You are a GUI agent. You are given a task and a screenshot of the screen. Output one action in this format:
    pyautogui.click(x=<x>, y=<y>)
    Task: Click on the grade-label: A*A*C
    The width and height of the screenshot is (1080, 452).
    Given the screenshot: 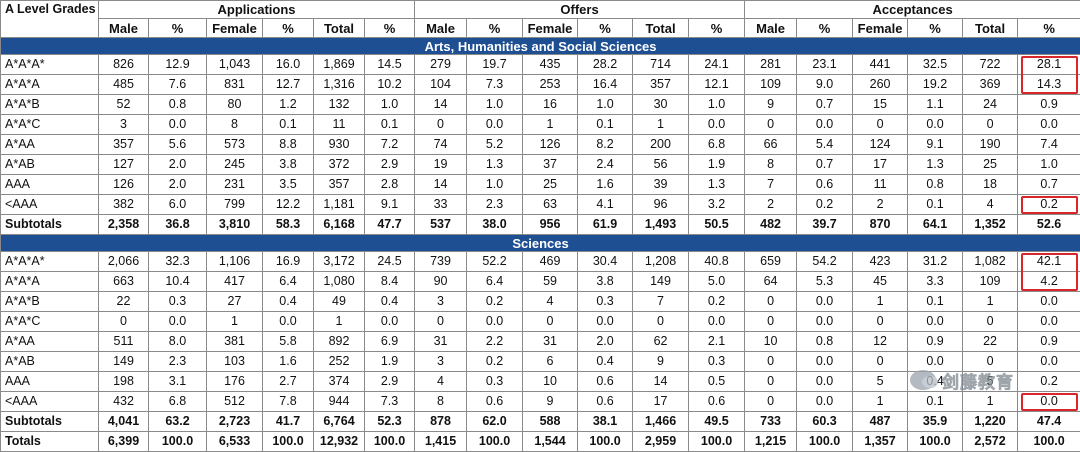 What is the action you would take?
    pyautogui.click(x=50, y=322)
    